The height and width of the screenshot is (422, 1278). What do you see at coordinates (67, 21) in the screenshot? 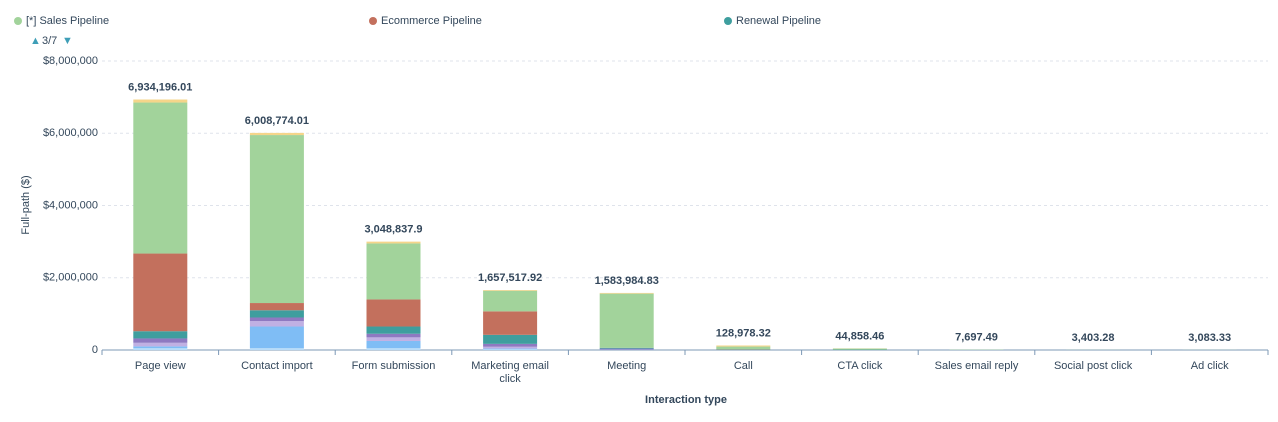
I see `legend-label: [*] Sales Pipeline` at bounding box center [67, 21].